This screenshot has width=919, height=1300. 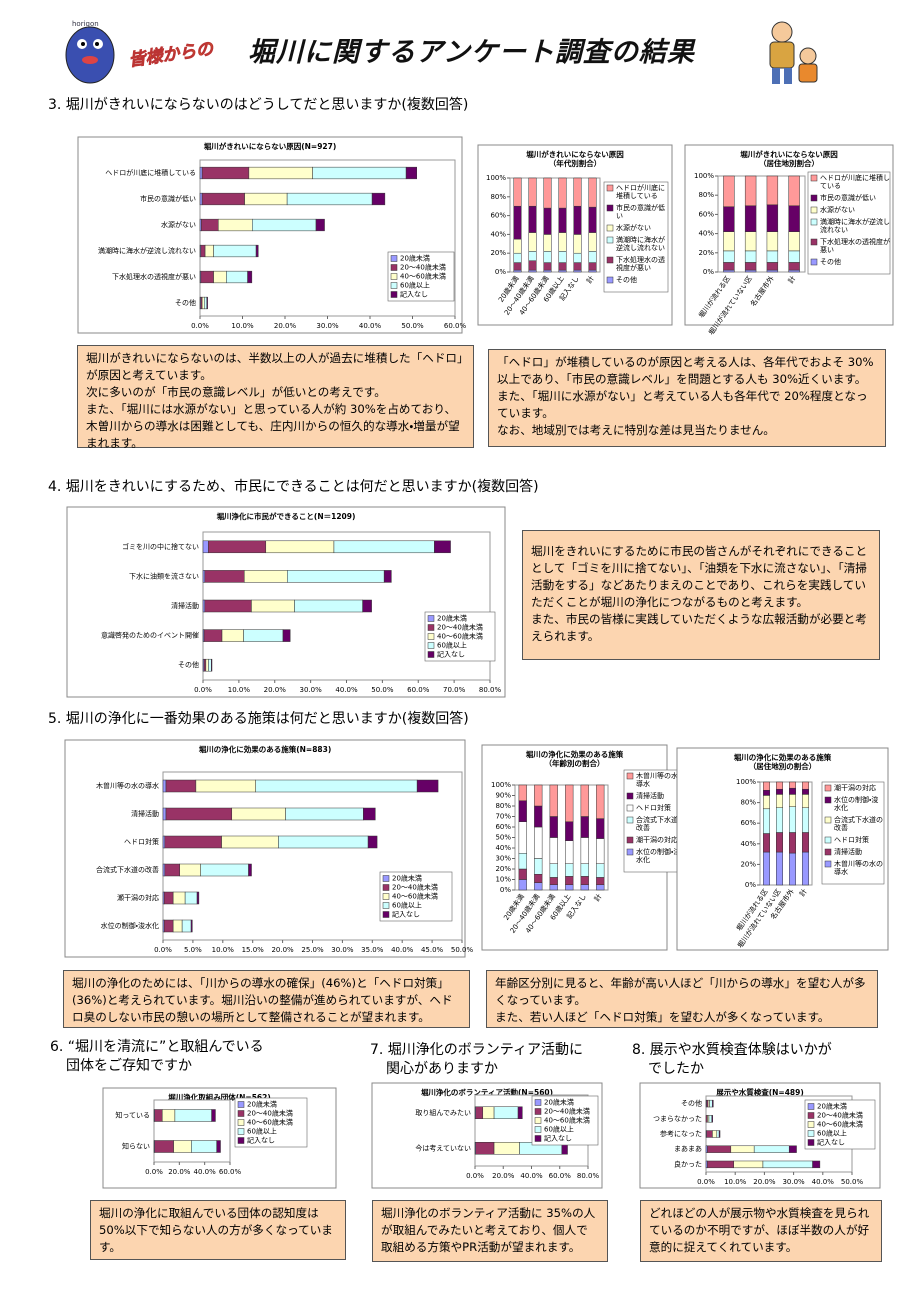 What do you see at coordinates (293, 487) in the screenshot?
I see `heading-line: 4. 堀川をきれいにするため、市民にできることは何だと思いますか(複数回答)` at bounding box center [293, 487].